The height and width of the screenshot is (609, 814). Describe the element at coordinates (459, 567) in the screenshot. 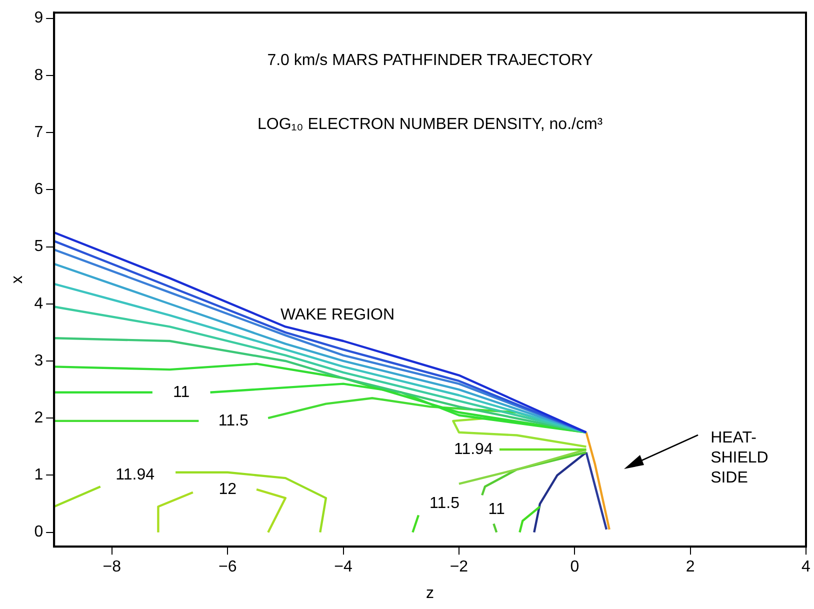

I see `x-tick-label: −2` at that location.